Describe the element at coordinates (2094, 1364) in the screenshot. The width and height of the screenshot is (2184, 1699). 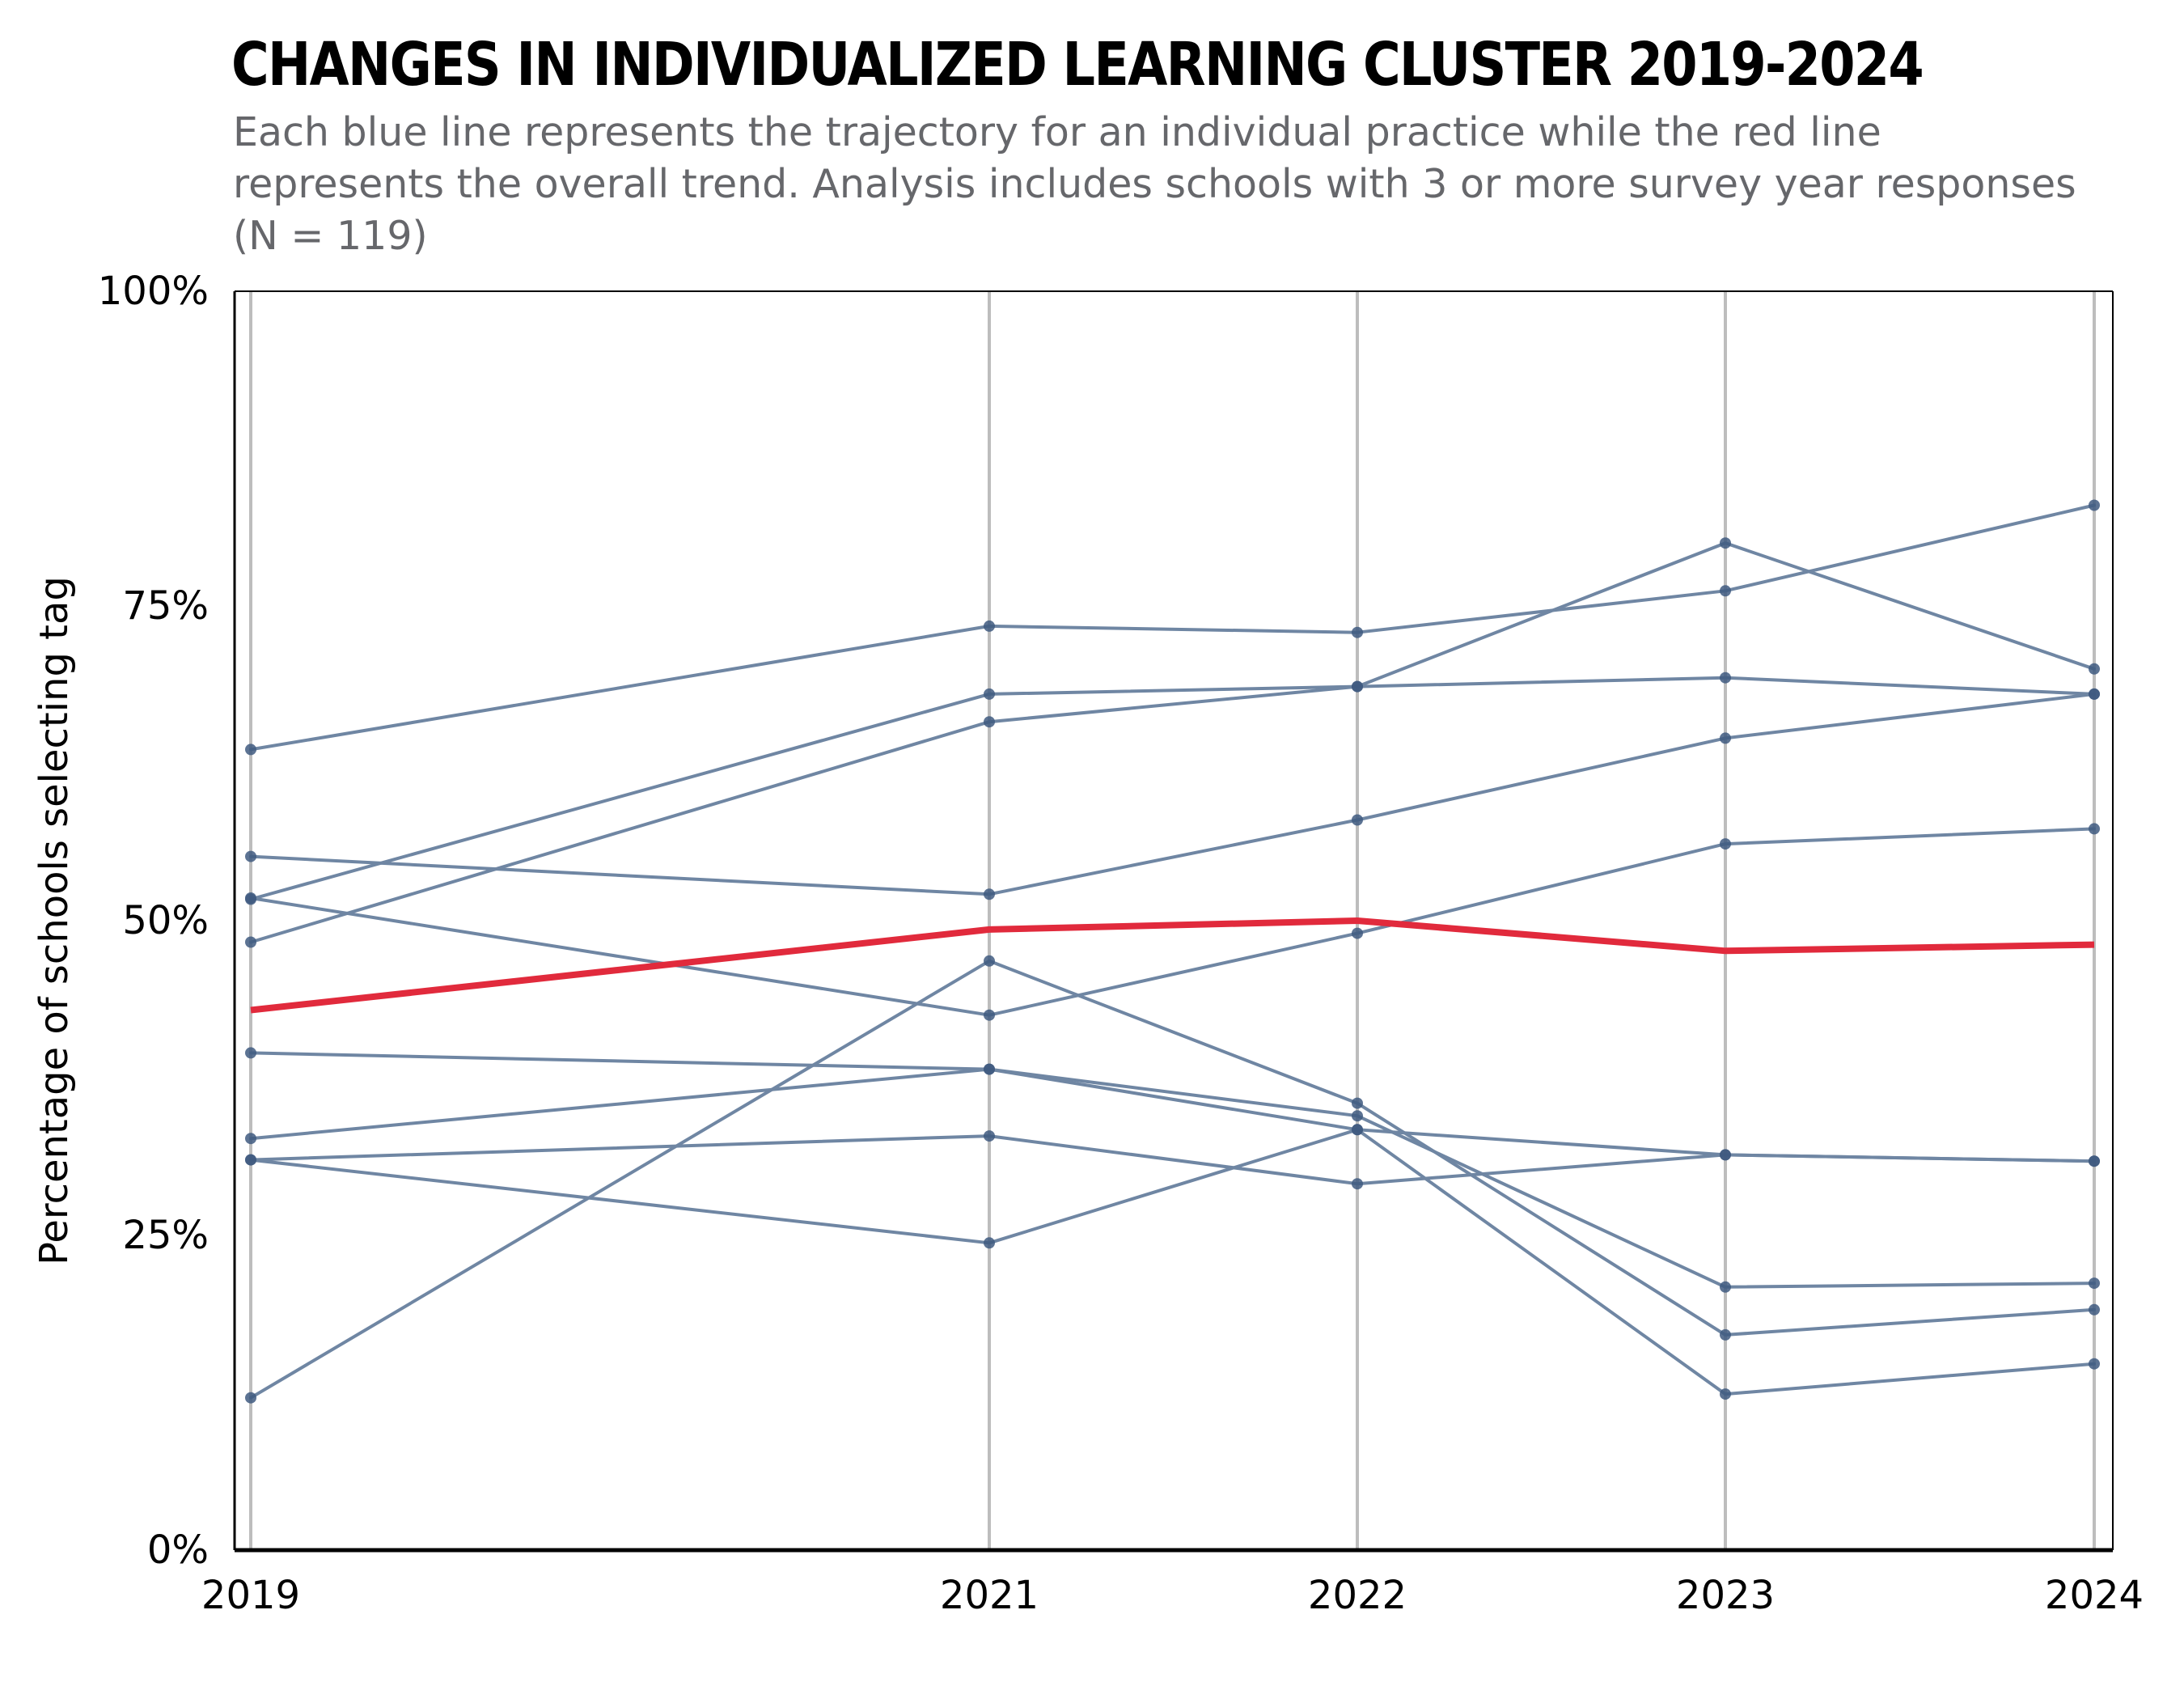
I see `practice-point-9-2024` at that location.